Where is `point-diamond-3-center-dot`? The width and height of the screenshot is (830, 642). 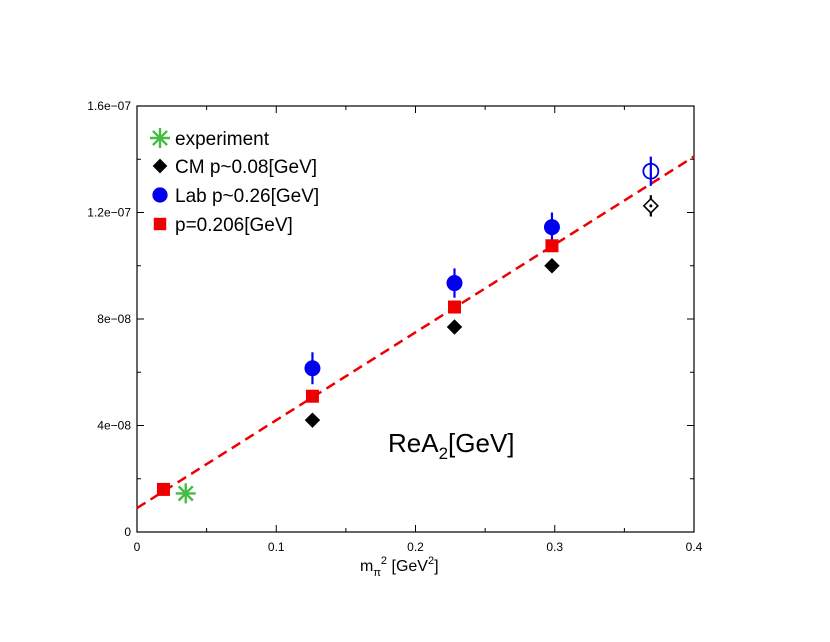
point-diamond-3-center-dot is located at coordinates (651, 206).